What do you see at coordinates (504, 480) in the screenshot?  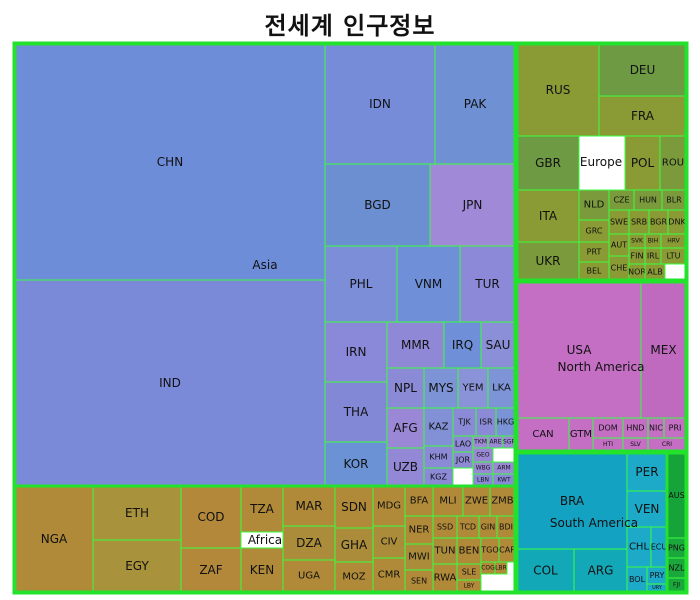 I see `tile-label-kwt: KWT` at bounding box center [504, 480].